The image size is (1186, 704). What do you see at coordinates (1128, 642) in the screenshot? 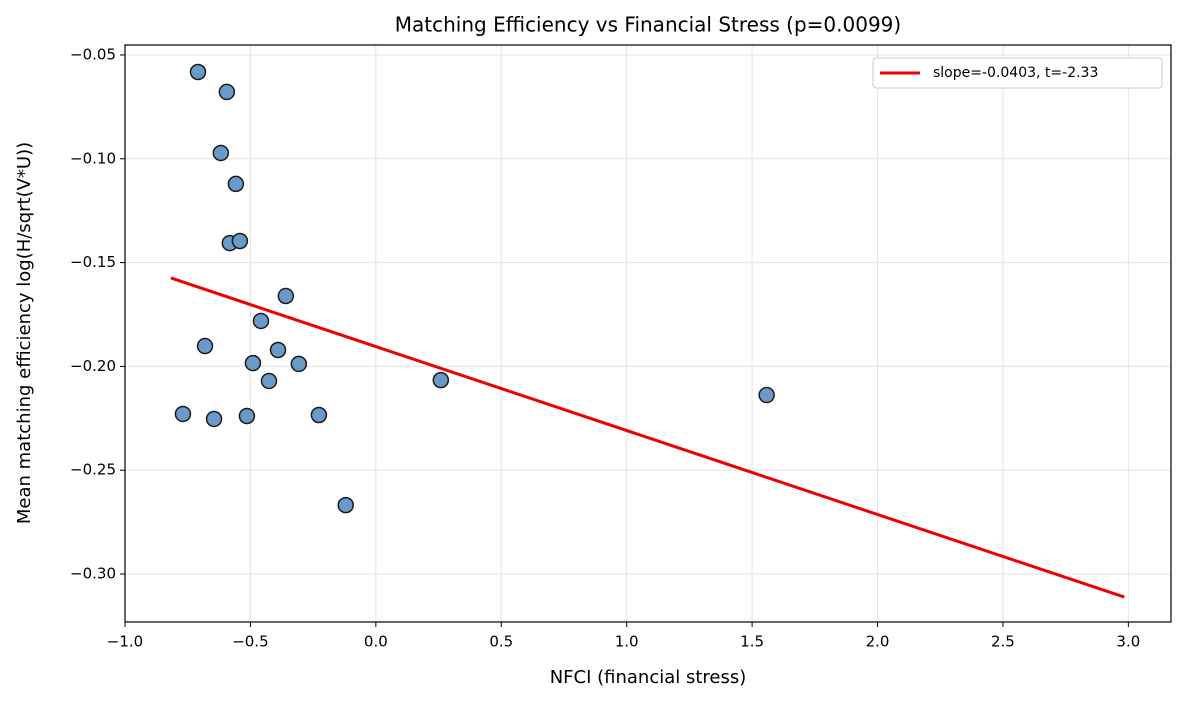
I see `x-tick-label: 3.0` at bounding box center [1128, 642].